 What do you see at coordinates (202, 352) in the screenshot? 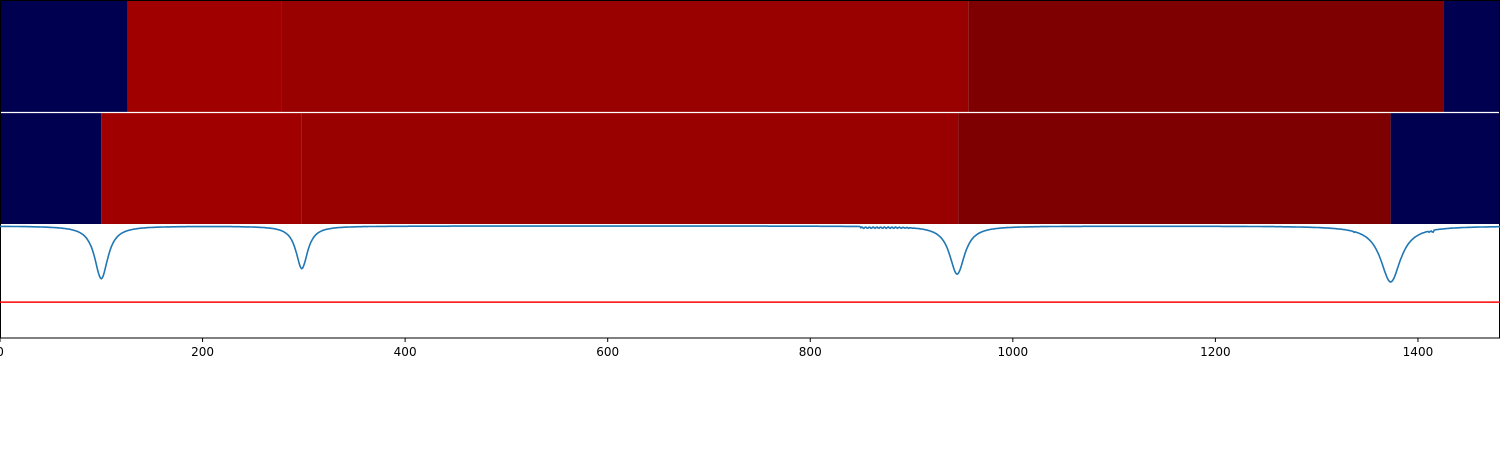
I see `x-tick-label-200: 200` at bounding box center [202, 352].